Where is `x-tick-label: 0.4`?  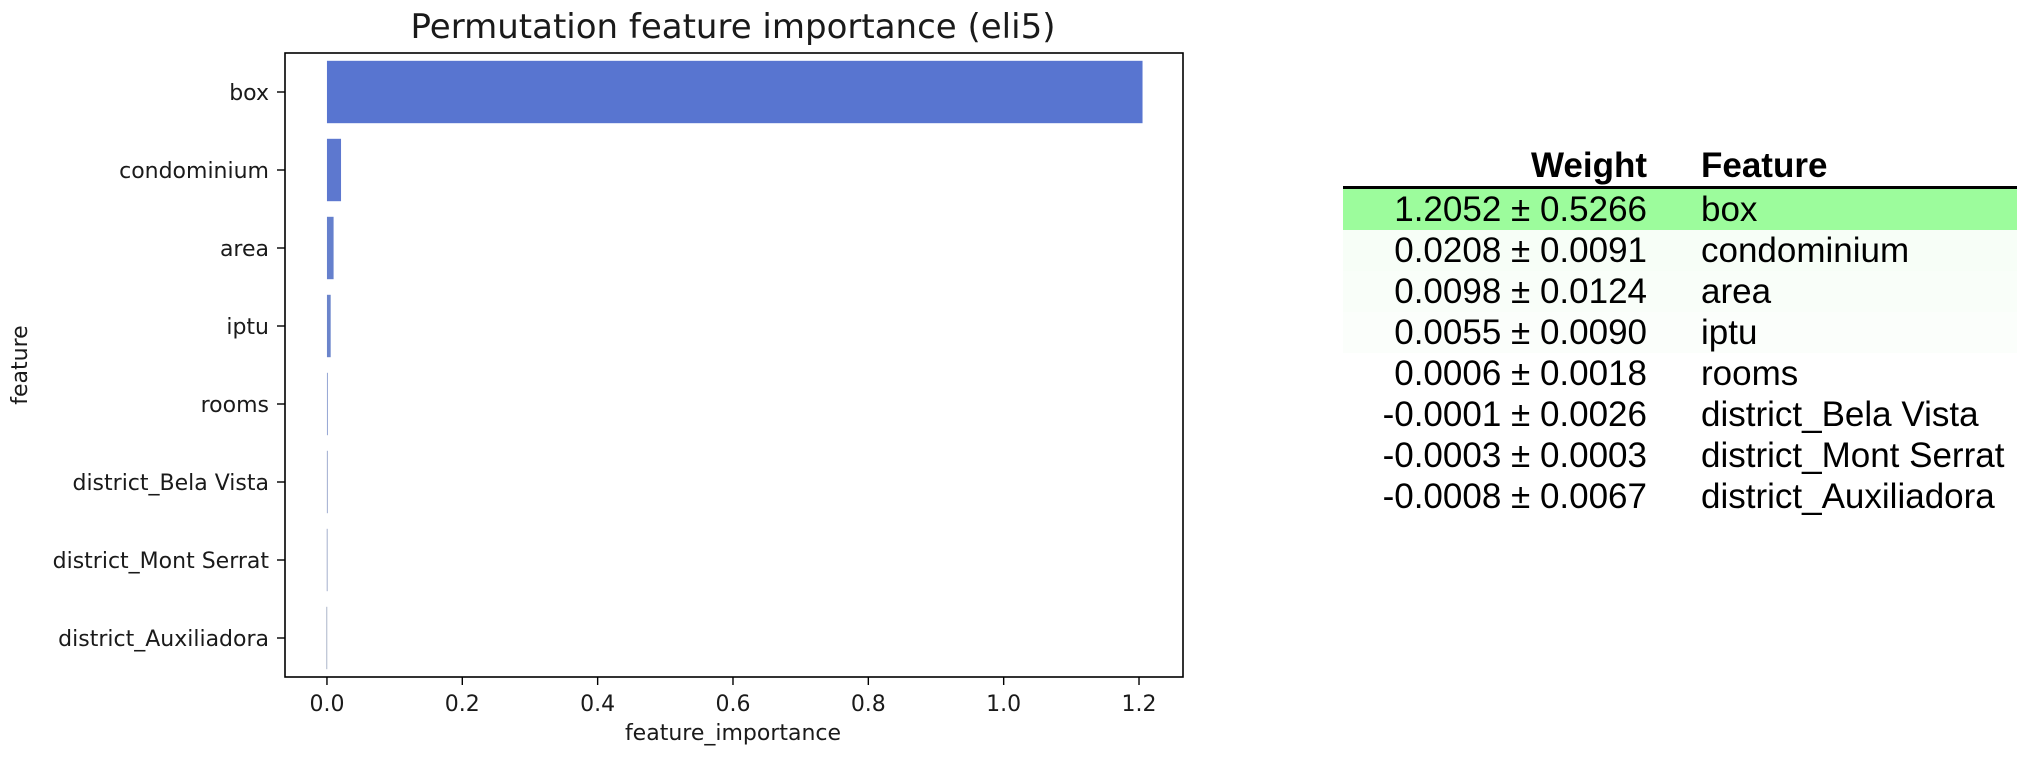 x-tick-label: 0.4 is located at coordinates (597, 704).